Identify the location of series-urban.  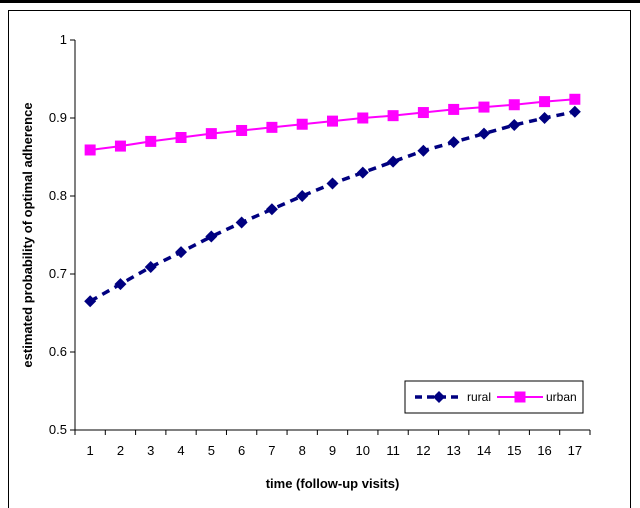
(332, 124).